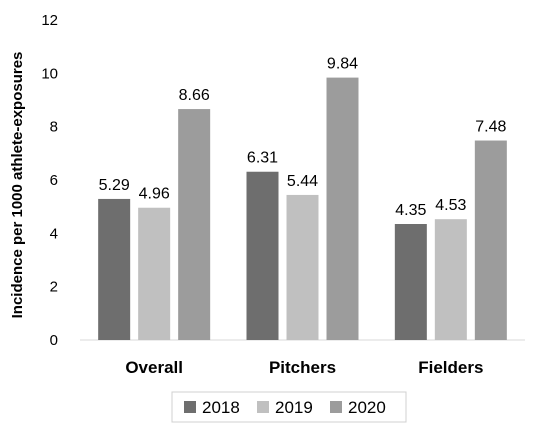 The height and width of the screenshot is (423, 533). I want to click on x-tick-label: Pitchers, so click(302, 367).